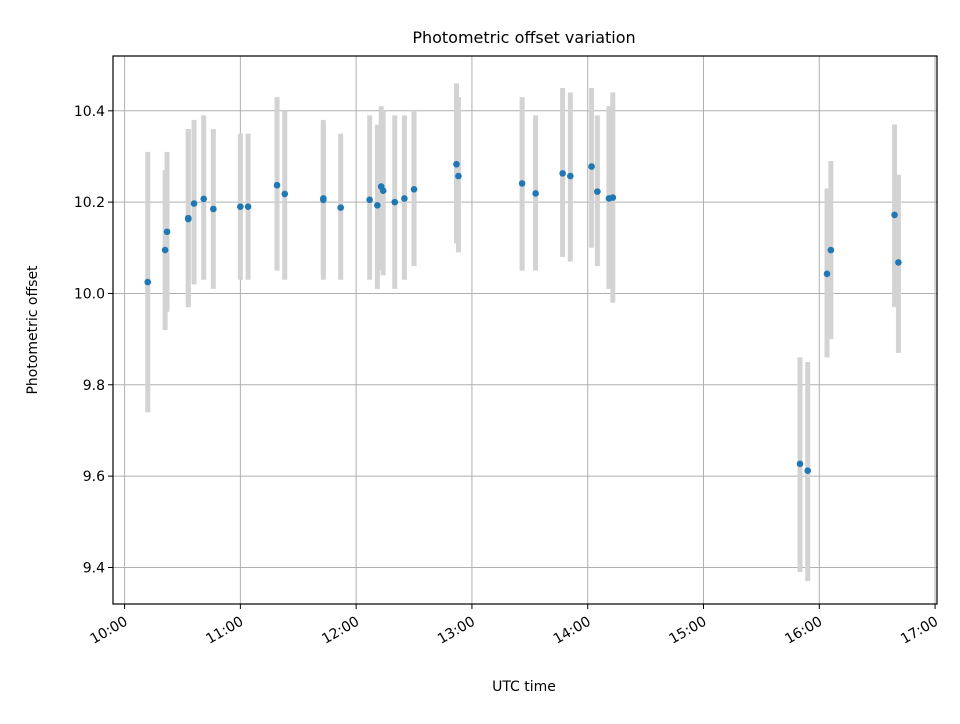 This screenshot has height=724, width=960. What do you see at coordinates (89, 294) in the screenshot?
I see `y-tick-label: 10.0` at bounding box center [89, 294].